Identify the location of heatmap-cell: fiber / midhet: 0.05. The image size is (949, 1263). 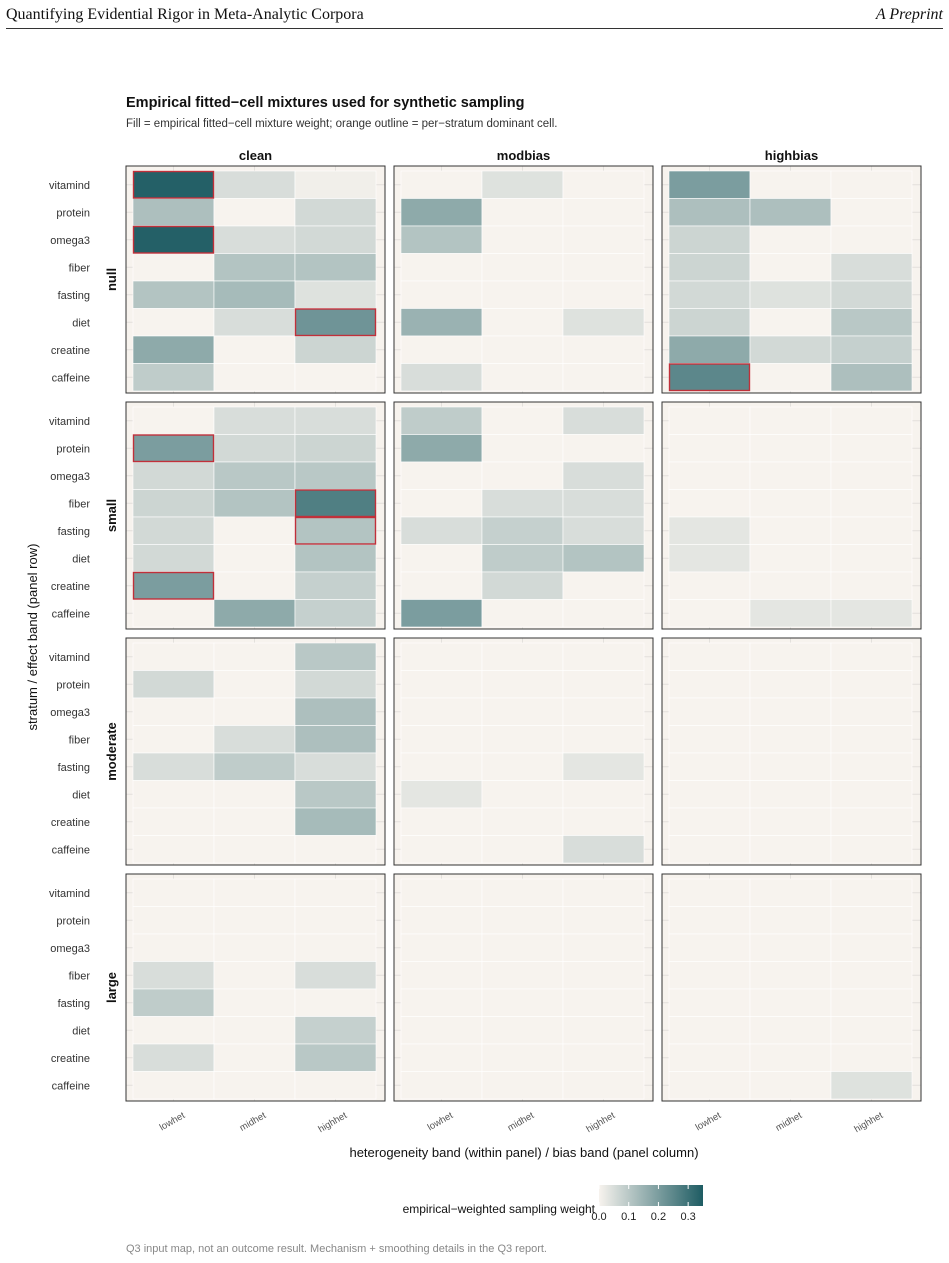
(254, 739).